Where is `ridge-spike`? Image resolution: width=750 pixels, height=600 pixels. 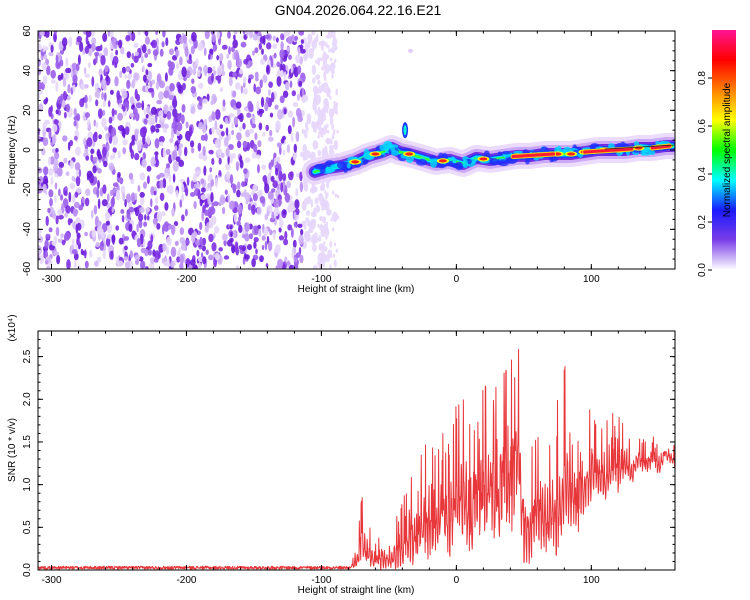 ridge-spike is located at coordinates (410, 50).